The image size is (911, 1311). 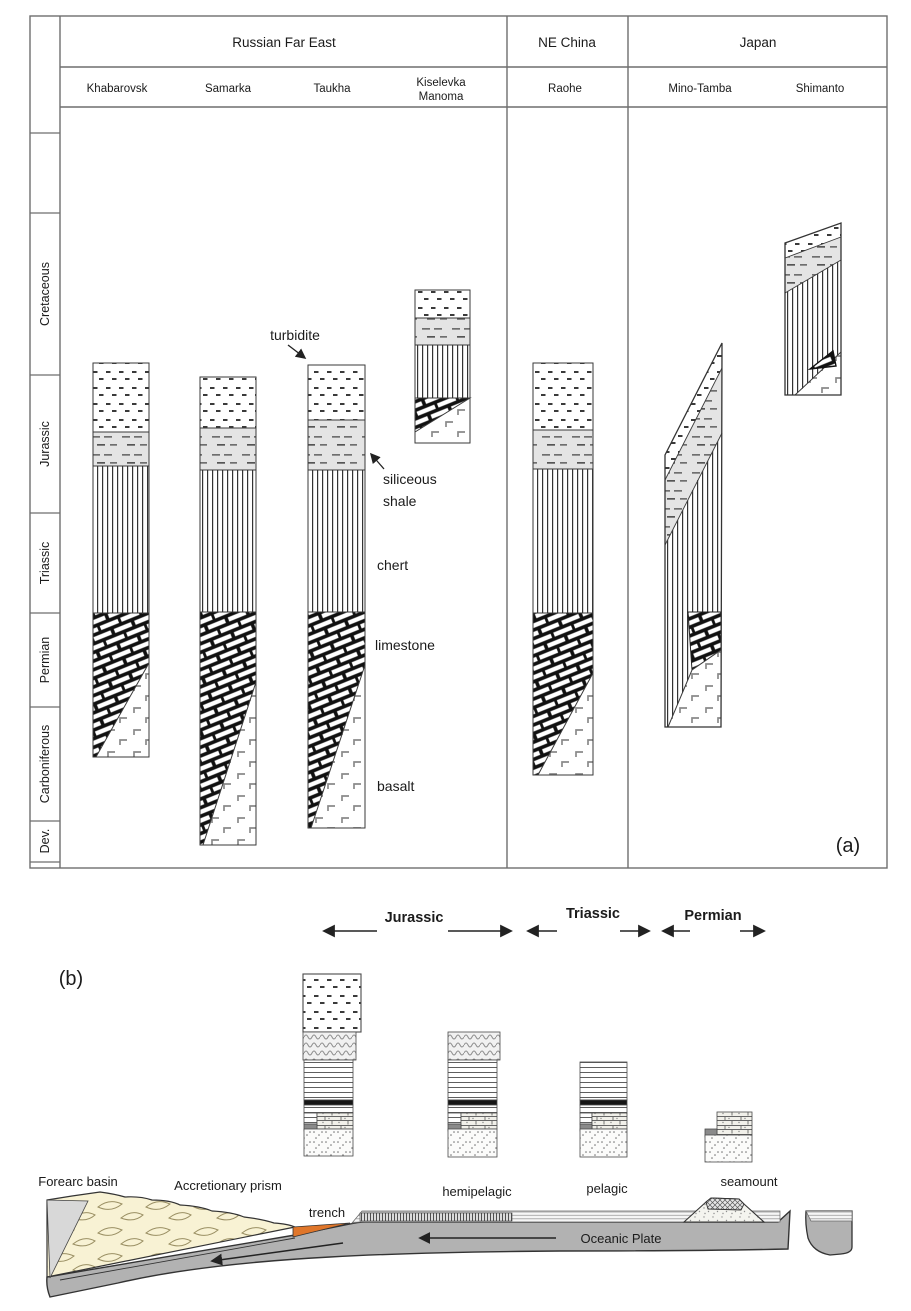 I want to click on slab-top-line, so click(x=177, y=1259).